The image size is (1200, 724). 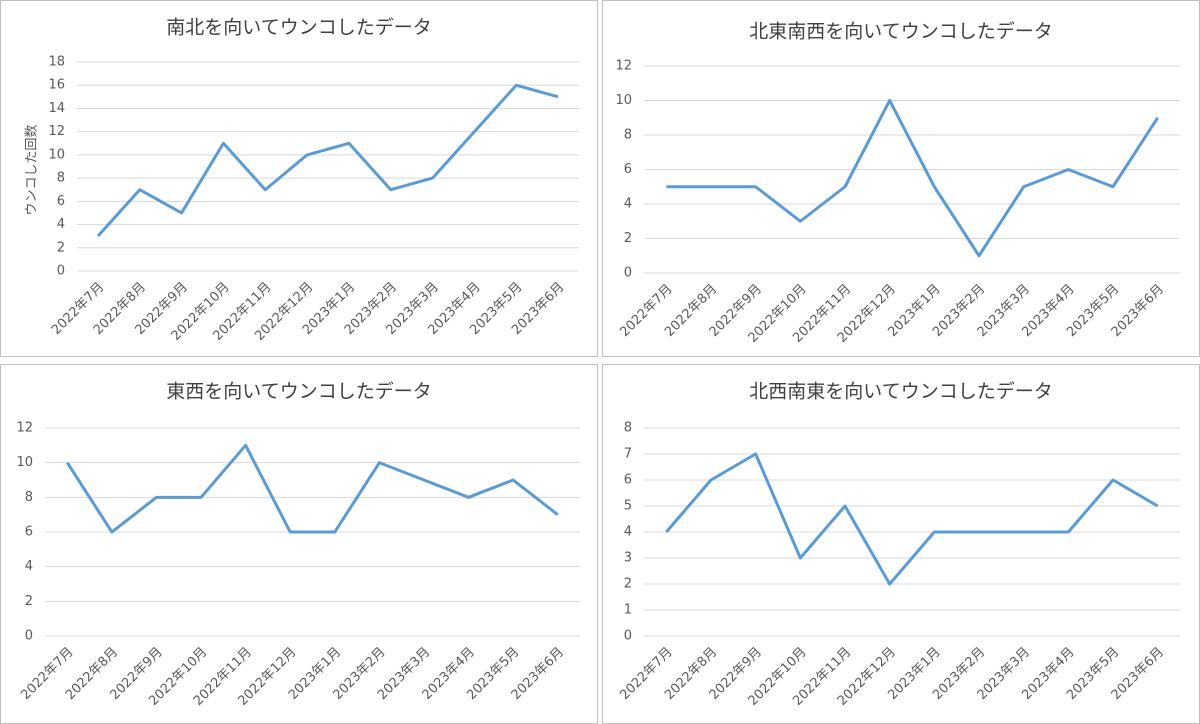 I want to click on y-tick-label: 5, so click(x=628, y=506).